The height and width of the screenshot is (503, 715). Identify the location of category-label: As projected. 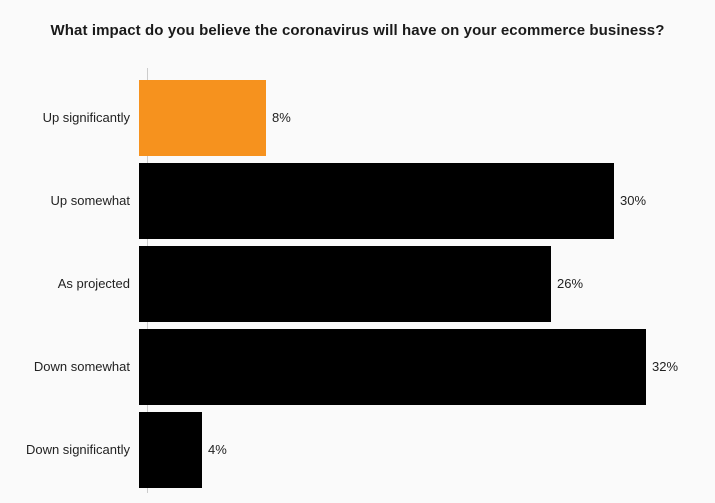
(93, 283).